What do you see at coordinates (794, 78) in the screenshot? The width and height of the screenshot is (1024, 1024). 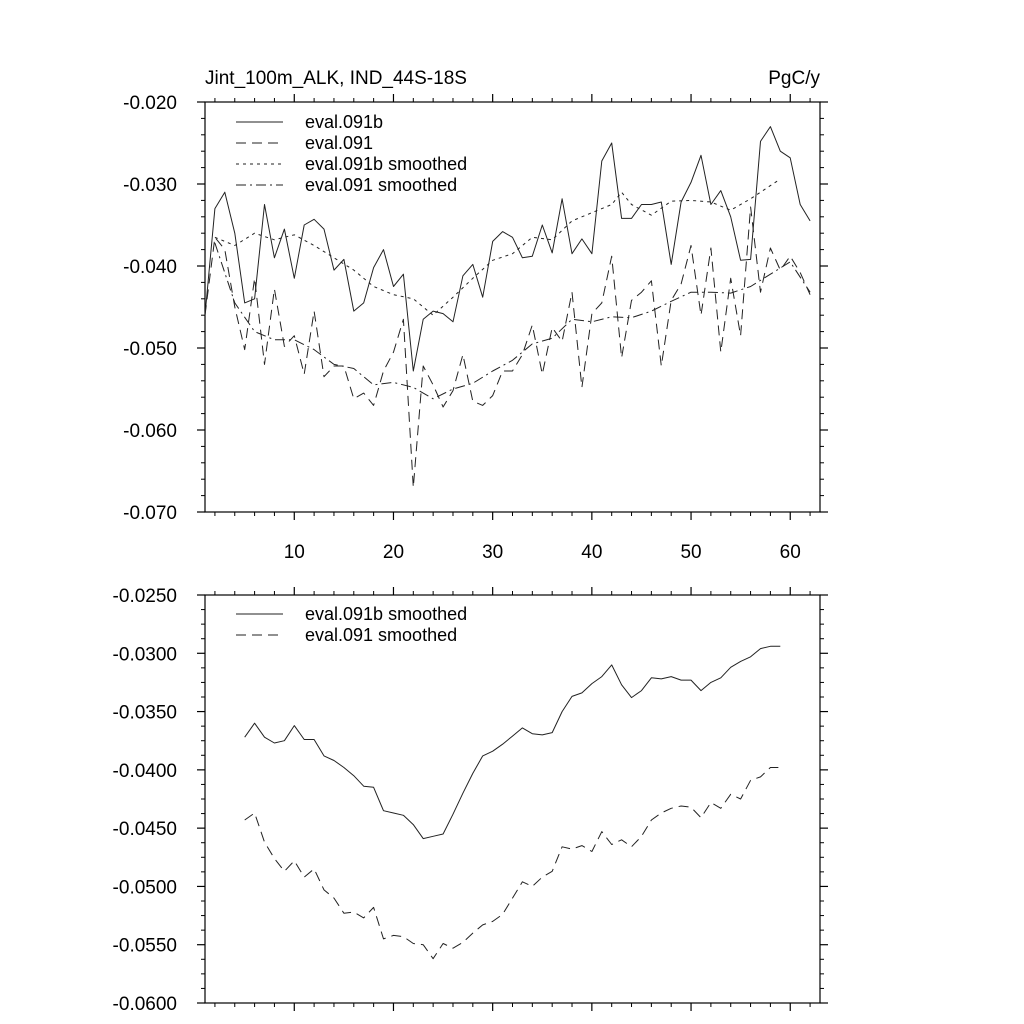 I see `units-label: PgC/y` at bounding box center [794, 78].